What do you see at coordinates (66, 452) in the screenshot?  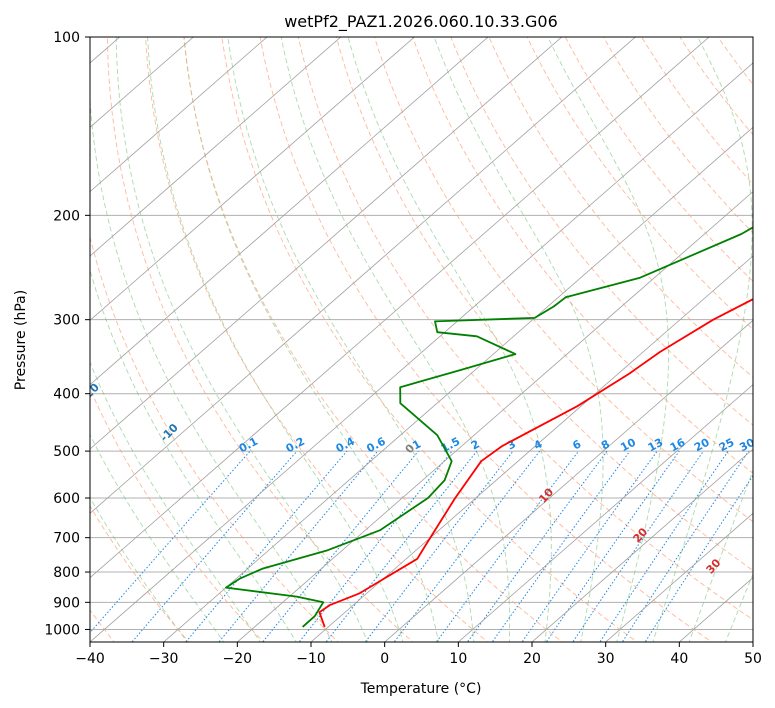 I see `y-tick-label: 500` at bounding box center [66, 452].